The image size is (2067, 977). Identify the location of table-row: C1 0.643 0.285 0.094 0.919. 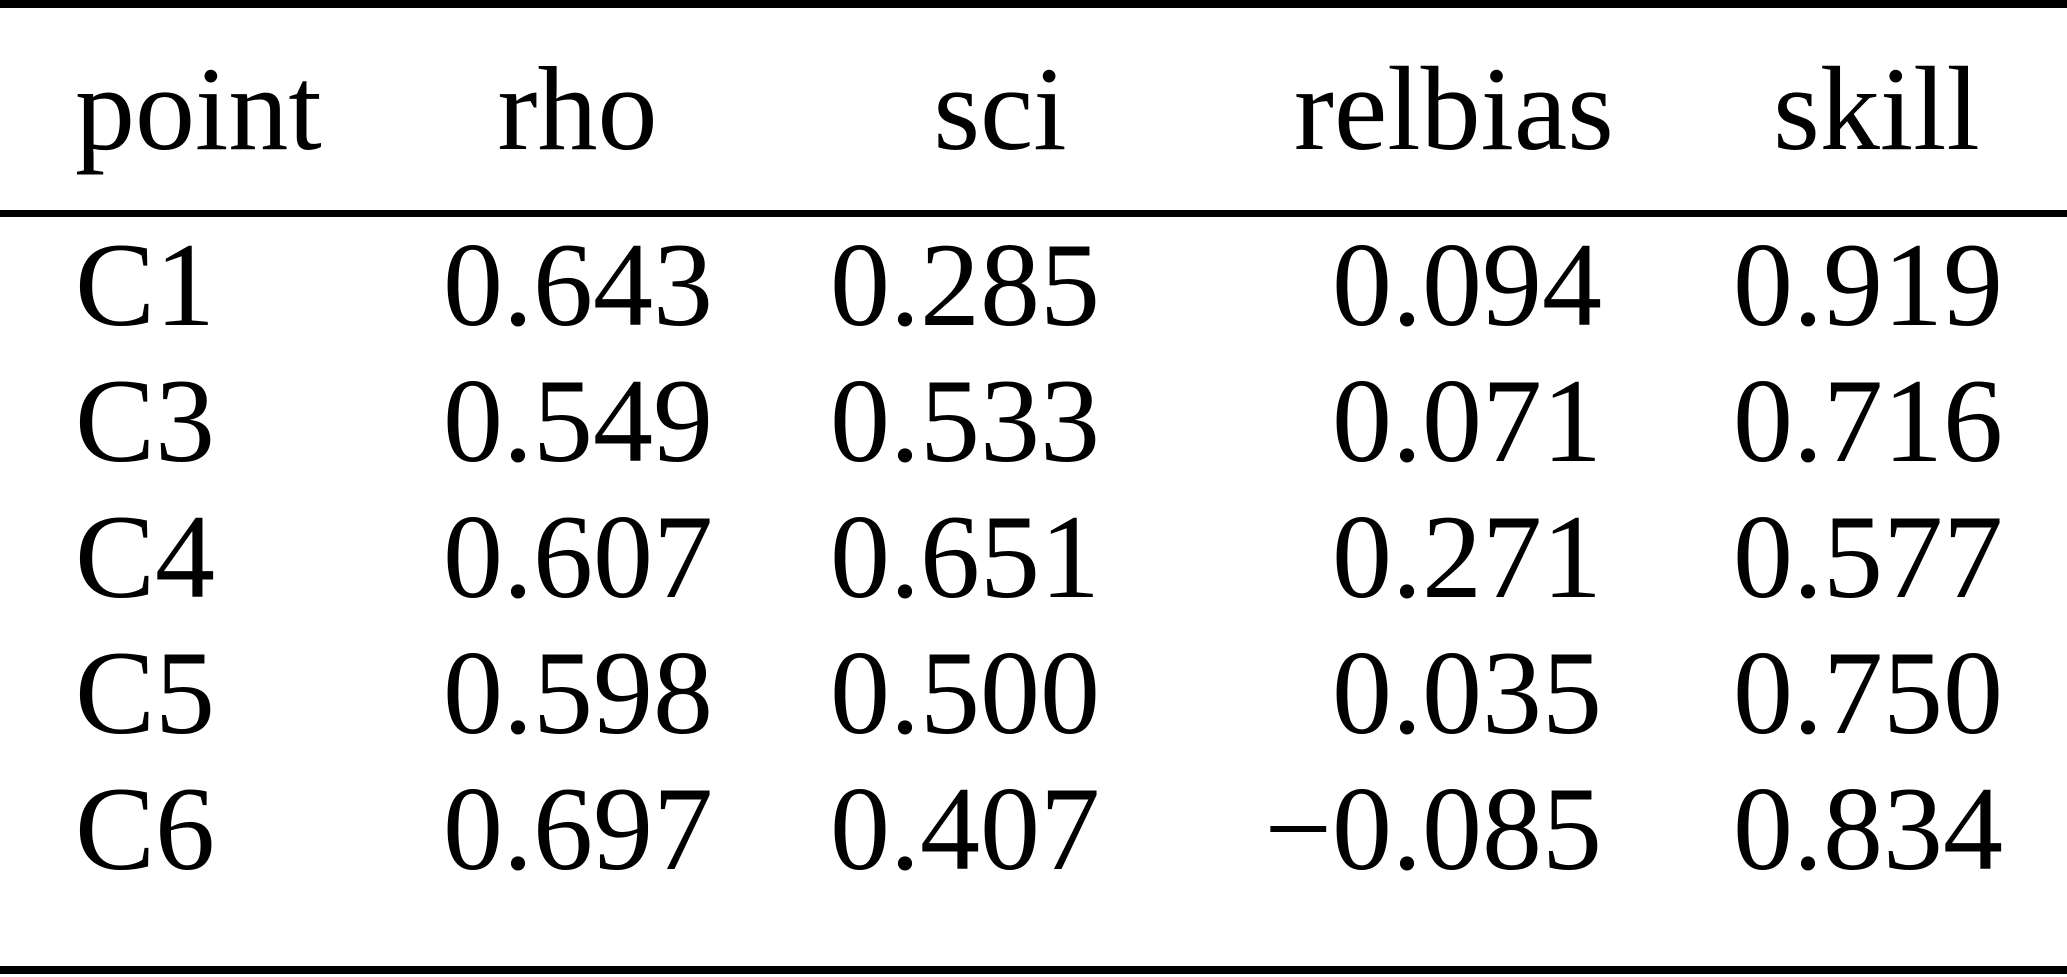
(1033, 285).